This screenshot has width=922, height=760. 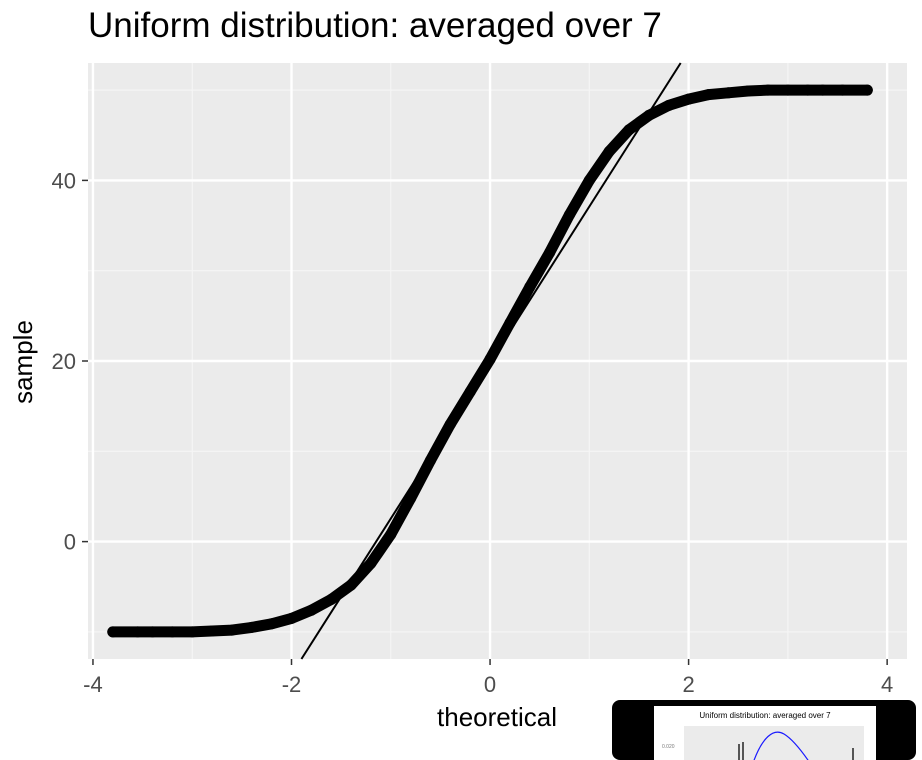 I want to click on x-tick-label: -2, so click(x=292, y=684).